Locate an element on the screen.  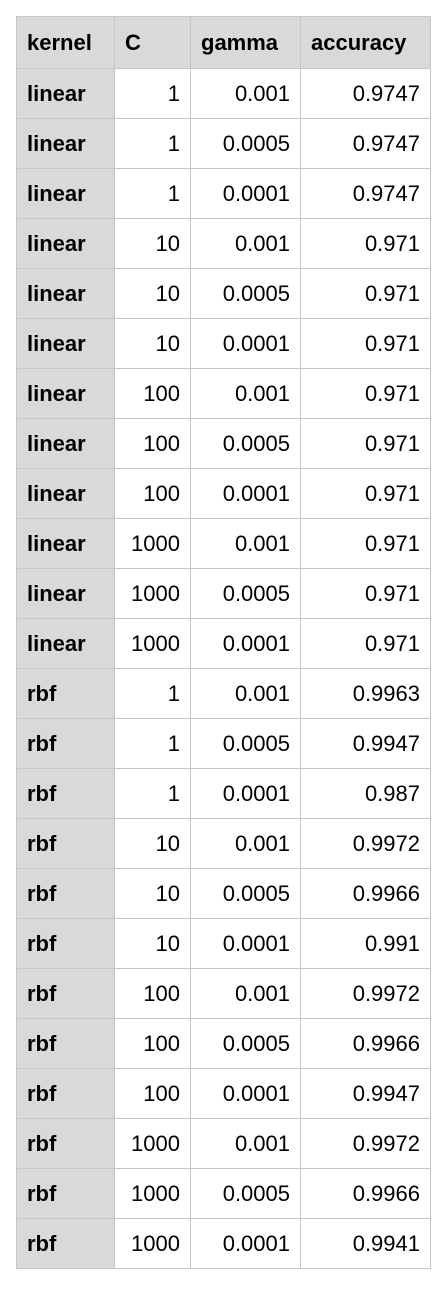
table-row: linear 1 0.001 0.9747 is located at coordinates (223, 93).